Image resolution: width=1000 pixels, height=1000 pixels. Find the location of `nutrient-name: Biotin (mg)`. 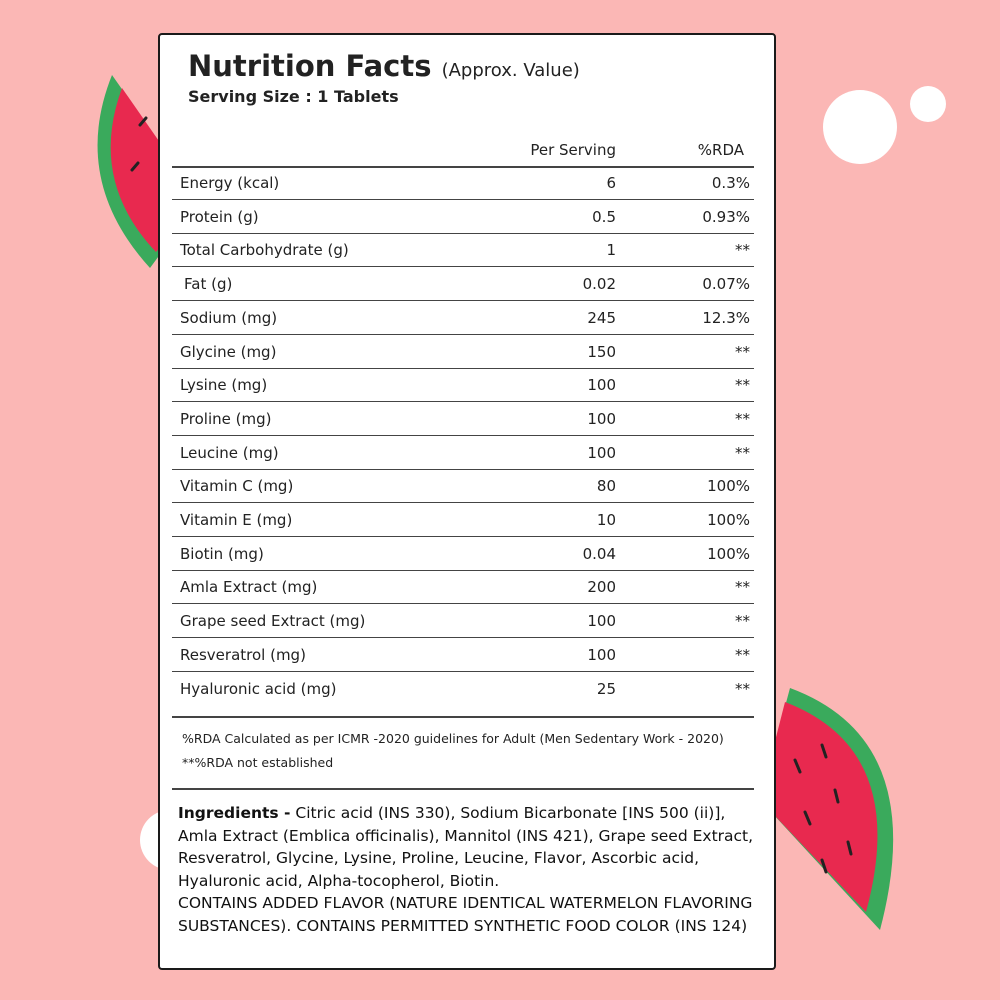

nutrient-name: Biotin (mg) is located at coordinates (222, 553).